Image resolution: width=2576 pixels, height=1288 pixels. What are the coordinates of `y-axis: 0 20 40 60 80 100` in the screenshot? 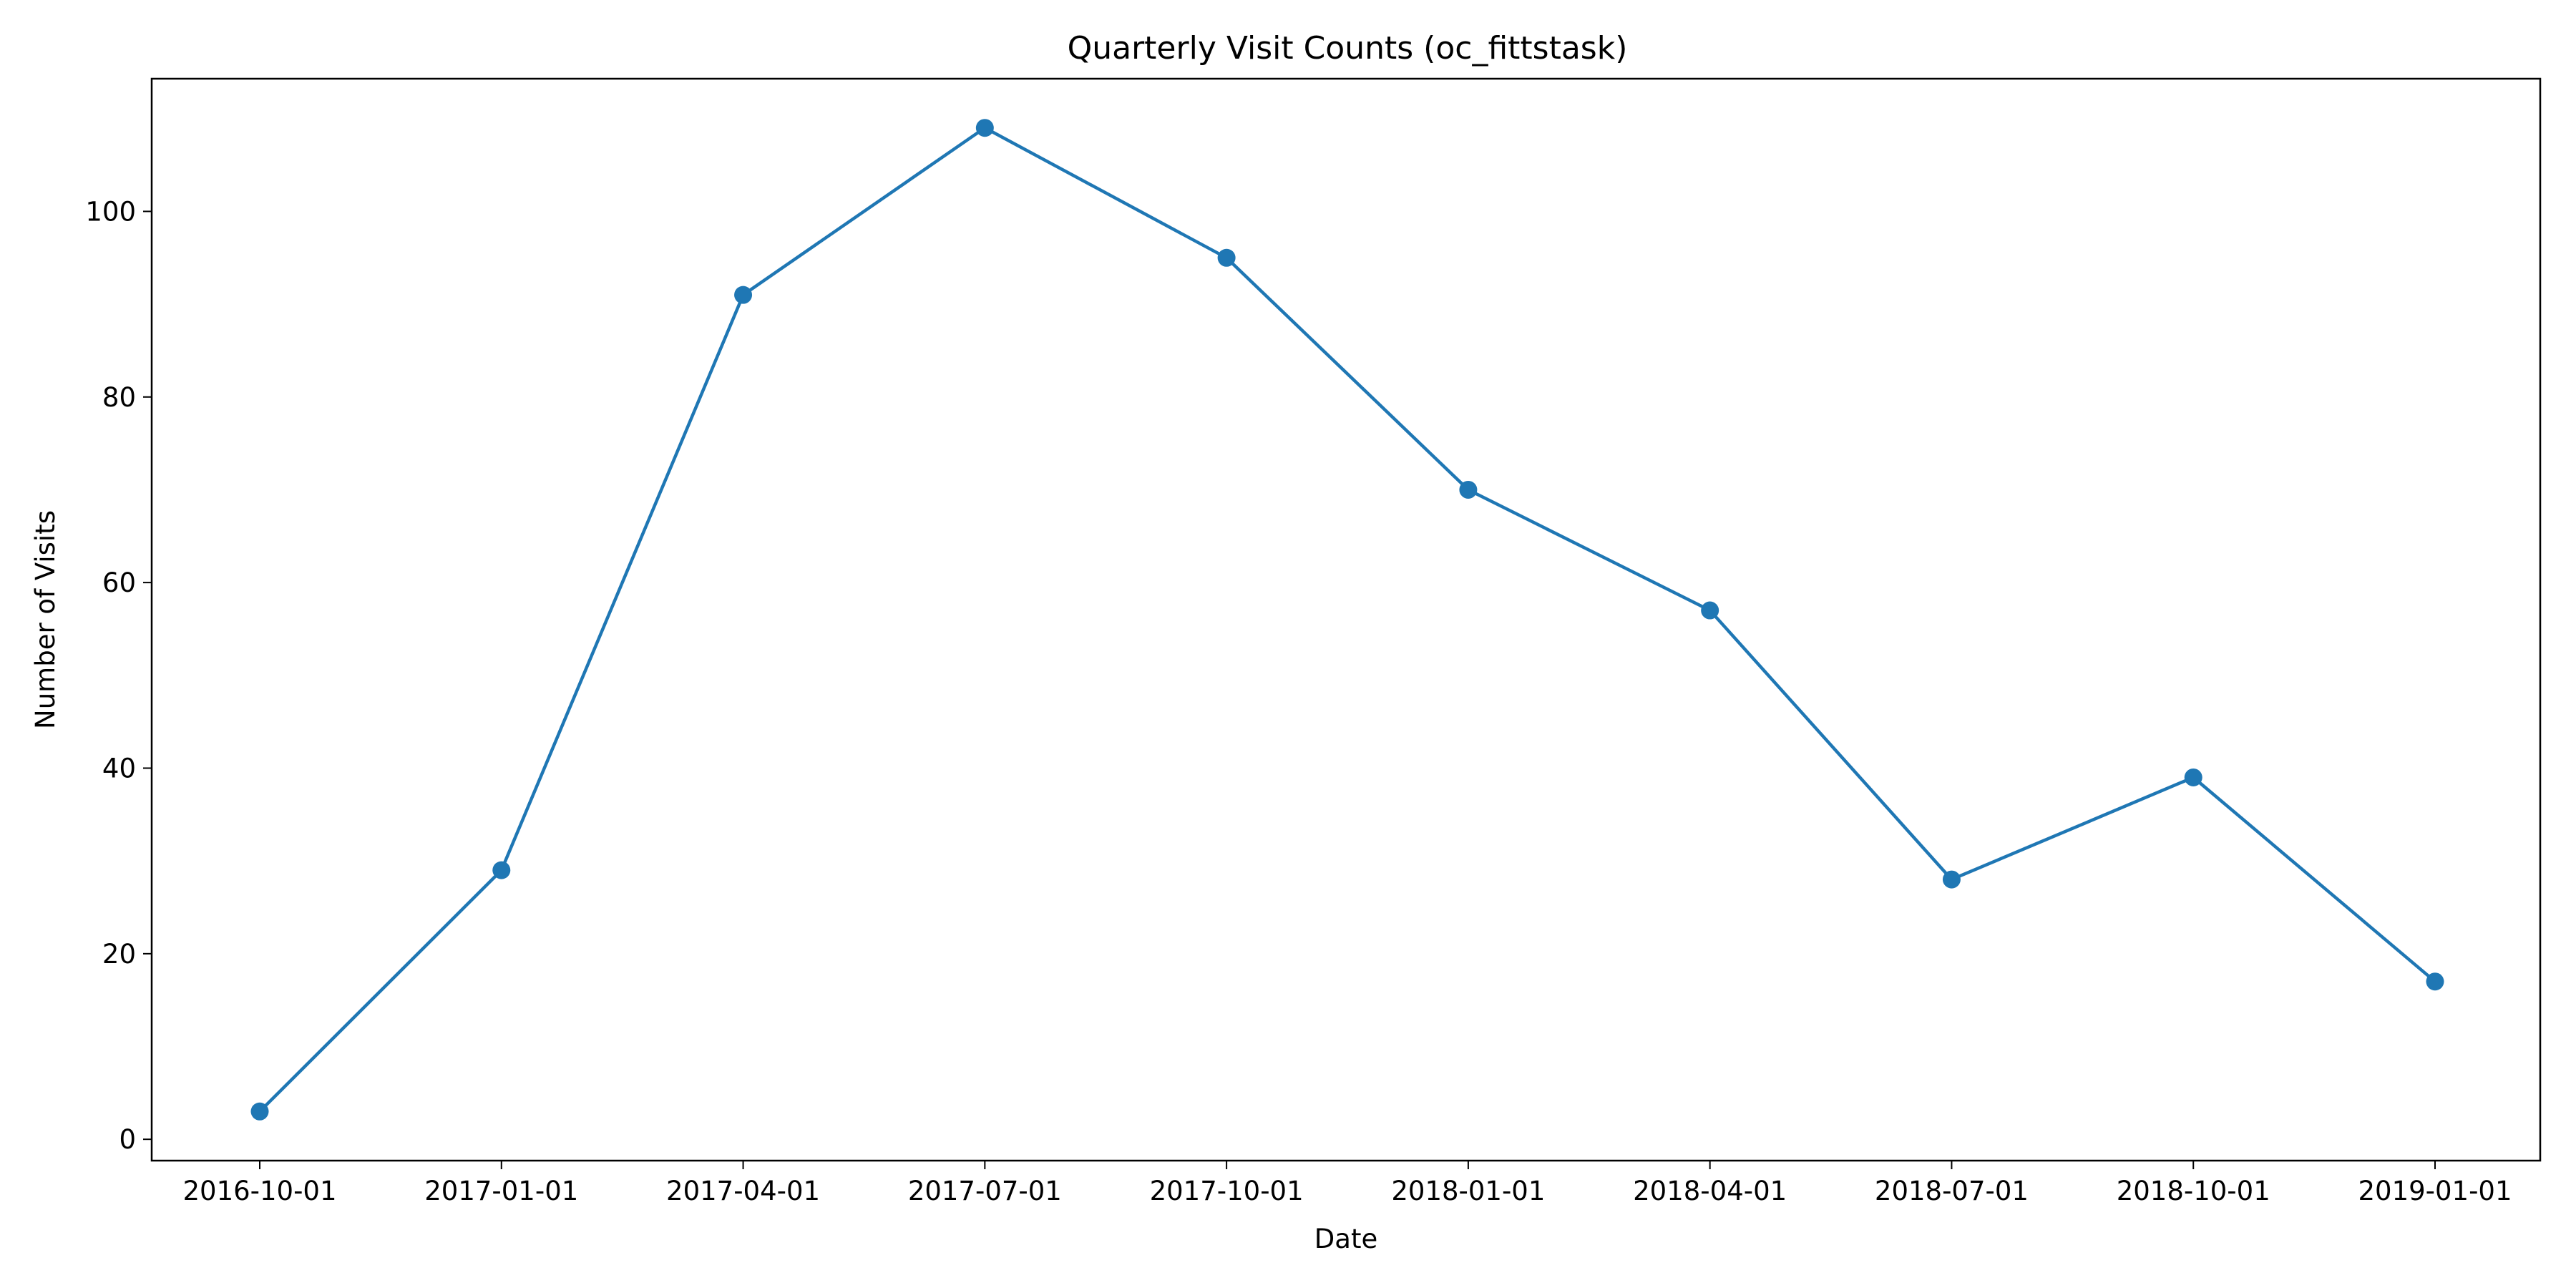 It's located at (118, 675).